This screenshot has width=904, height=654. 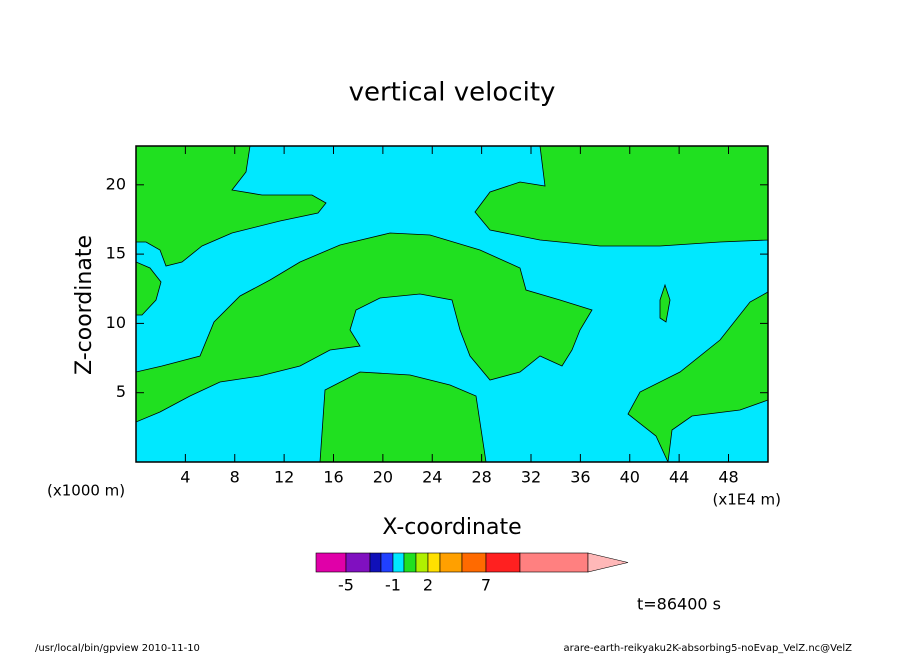 I want to click on x-tick-label: 40, so click(x=630, y=477).